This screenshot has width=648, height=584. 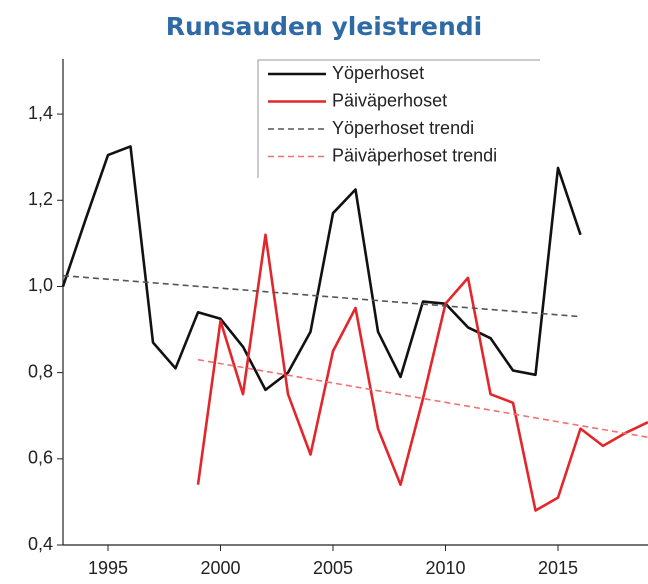 I want to click on y-tick-label: 1,4, so click(x=40, y=113).